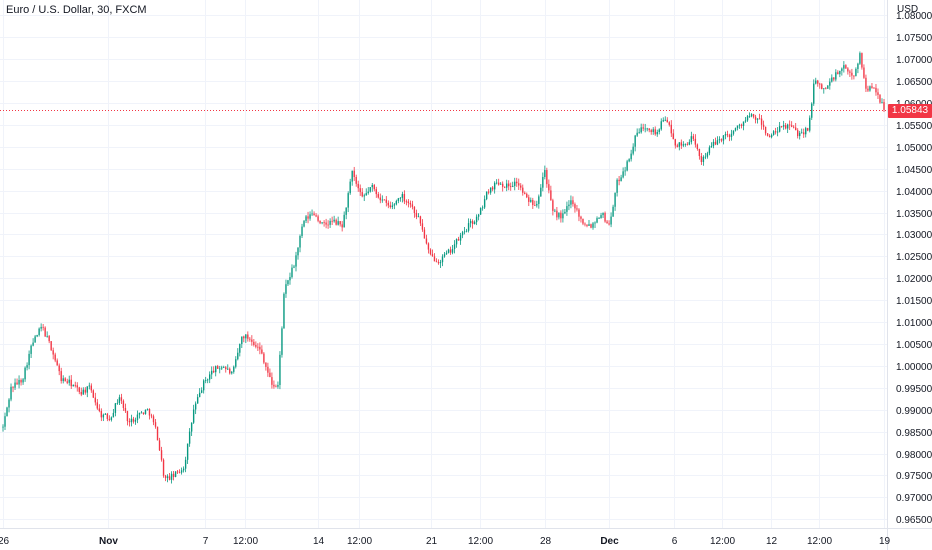 The image size is (932, 550). I want to click on price-tick-label: 1.08000, so click(914, 16).